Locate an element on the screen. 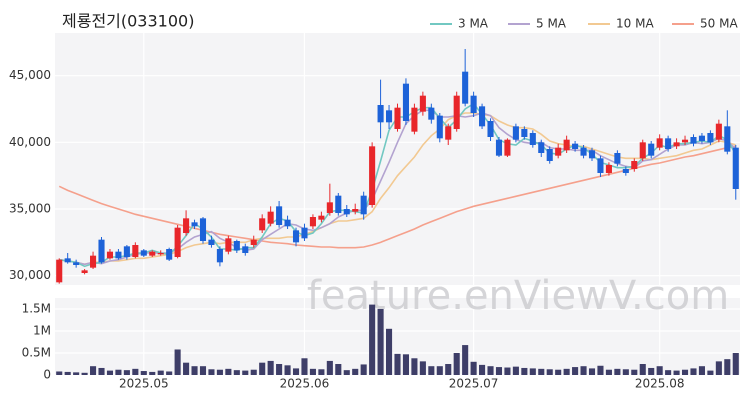 Image resolution: width=750 pixels, height=400 pixels. x-tick-label: 2025.07 is located at coordinates (474, 384).